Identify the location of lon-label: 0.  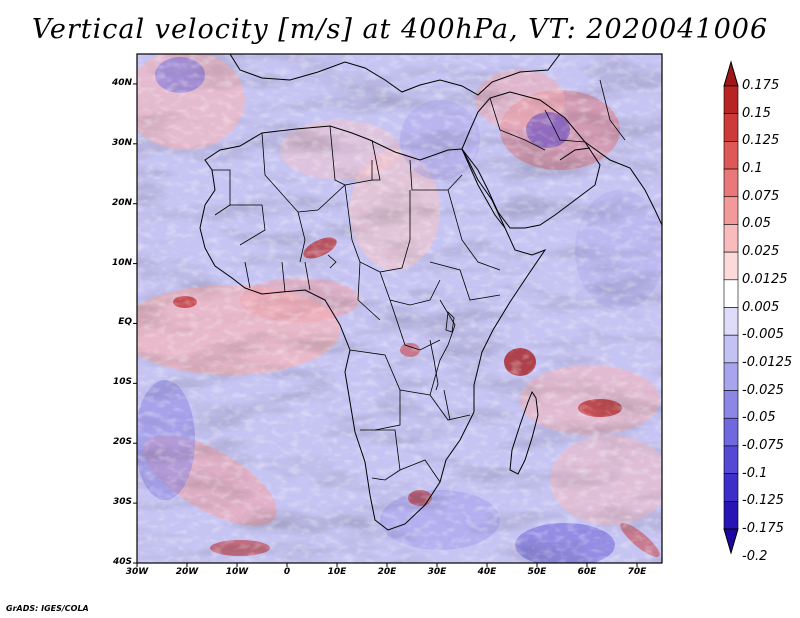
(287, 572).